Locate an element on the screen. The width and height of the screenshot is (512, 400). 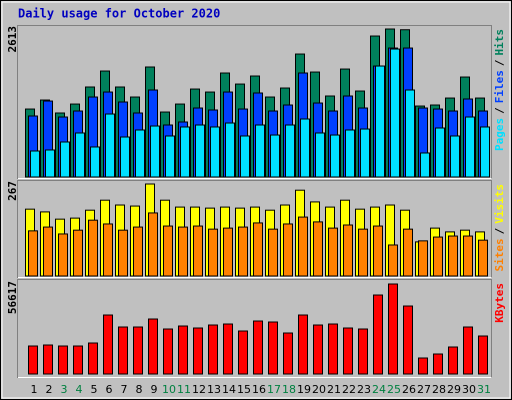
x-tick-label: 25 is located at coordinates (394, 389).